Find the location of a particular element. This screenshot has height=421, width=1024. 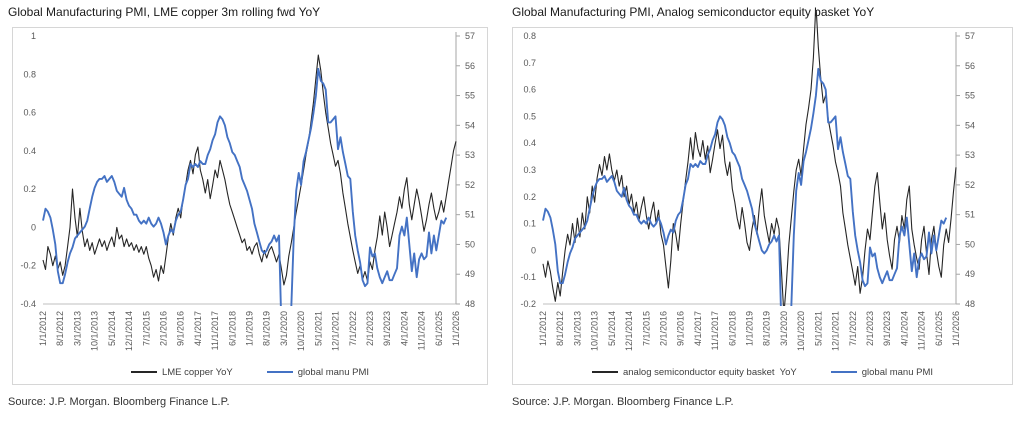

legend-item-pmi-right: global manu PMI is located at coordinates (882, 372).